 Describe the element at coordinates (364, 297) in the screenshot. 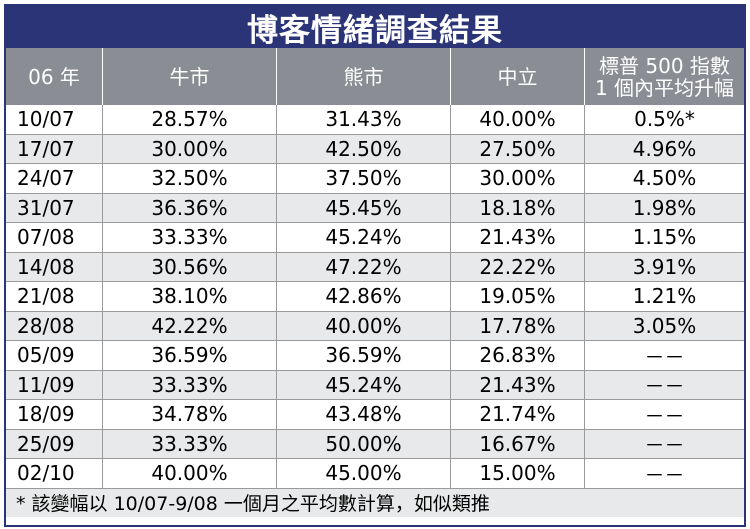

I see `table-cell-bear: 42.86%` at that location.